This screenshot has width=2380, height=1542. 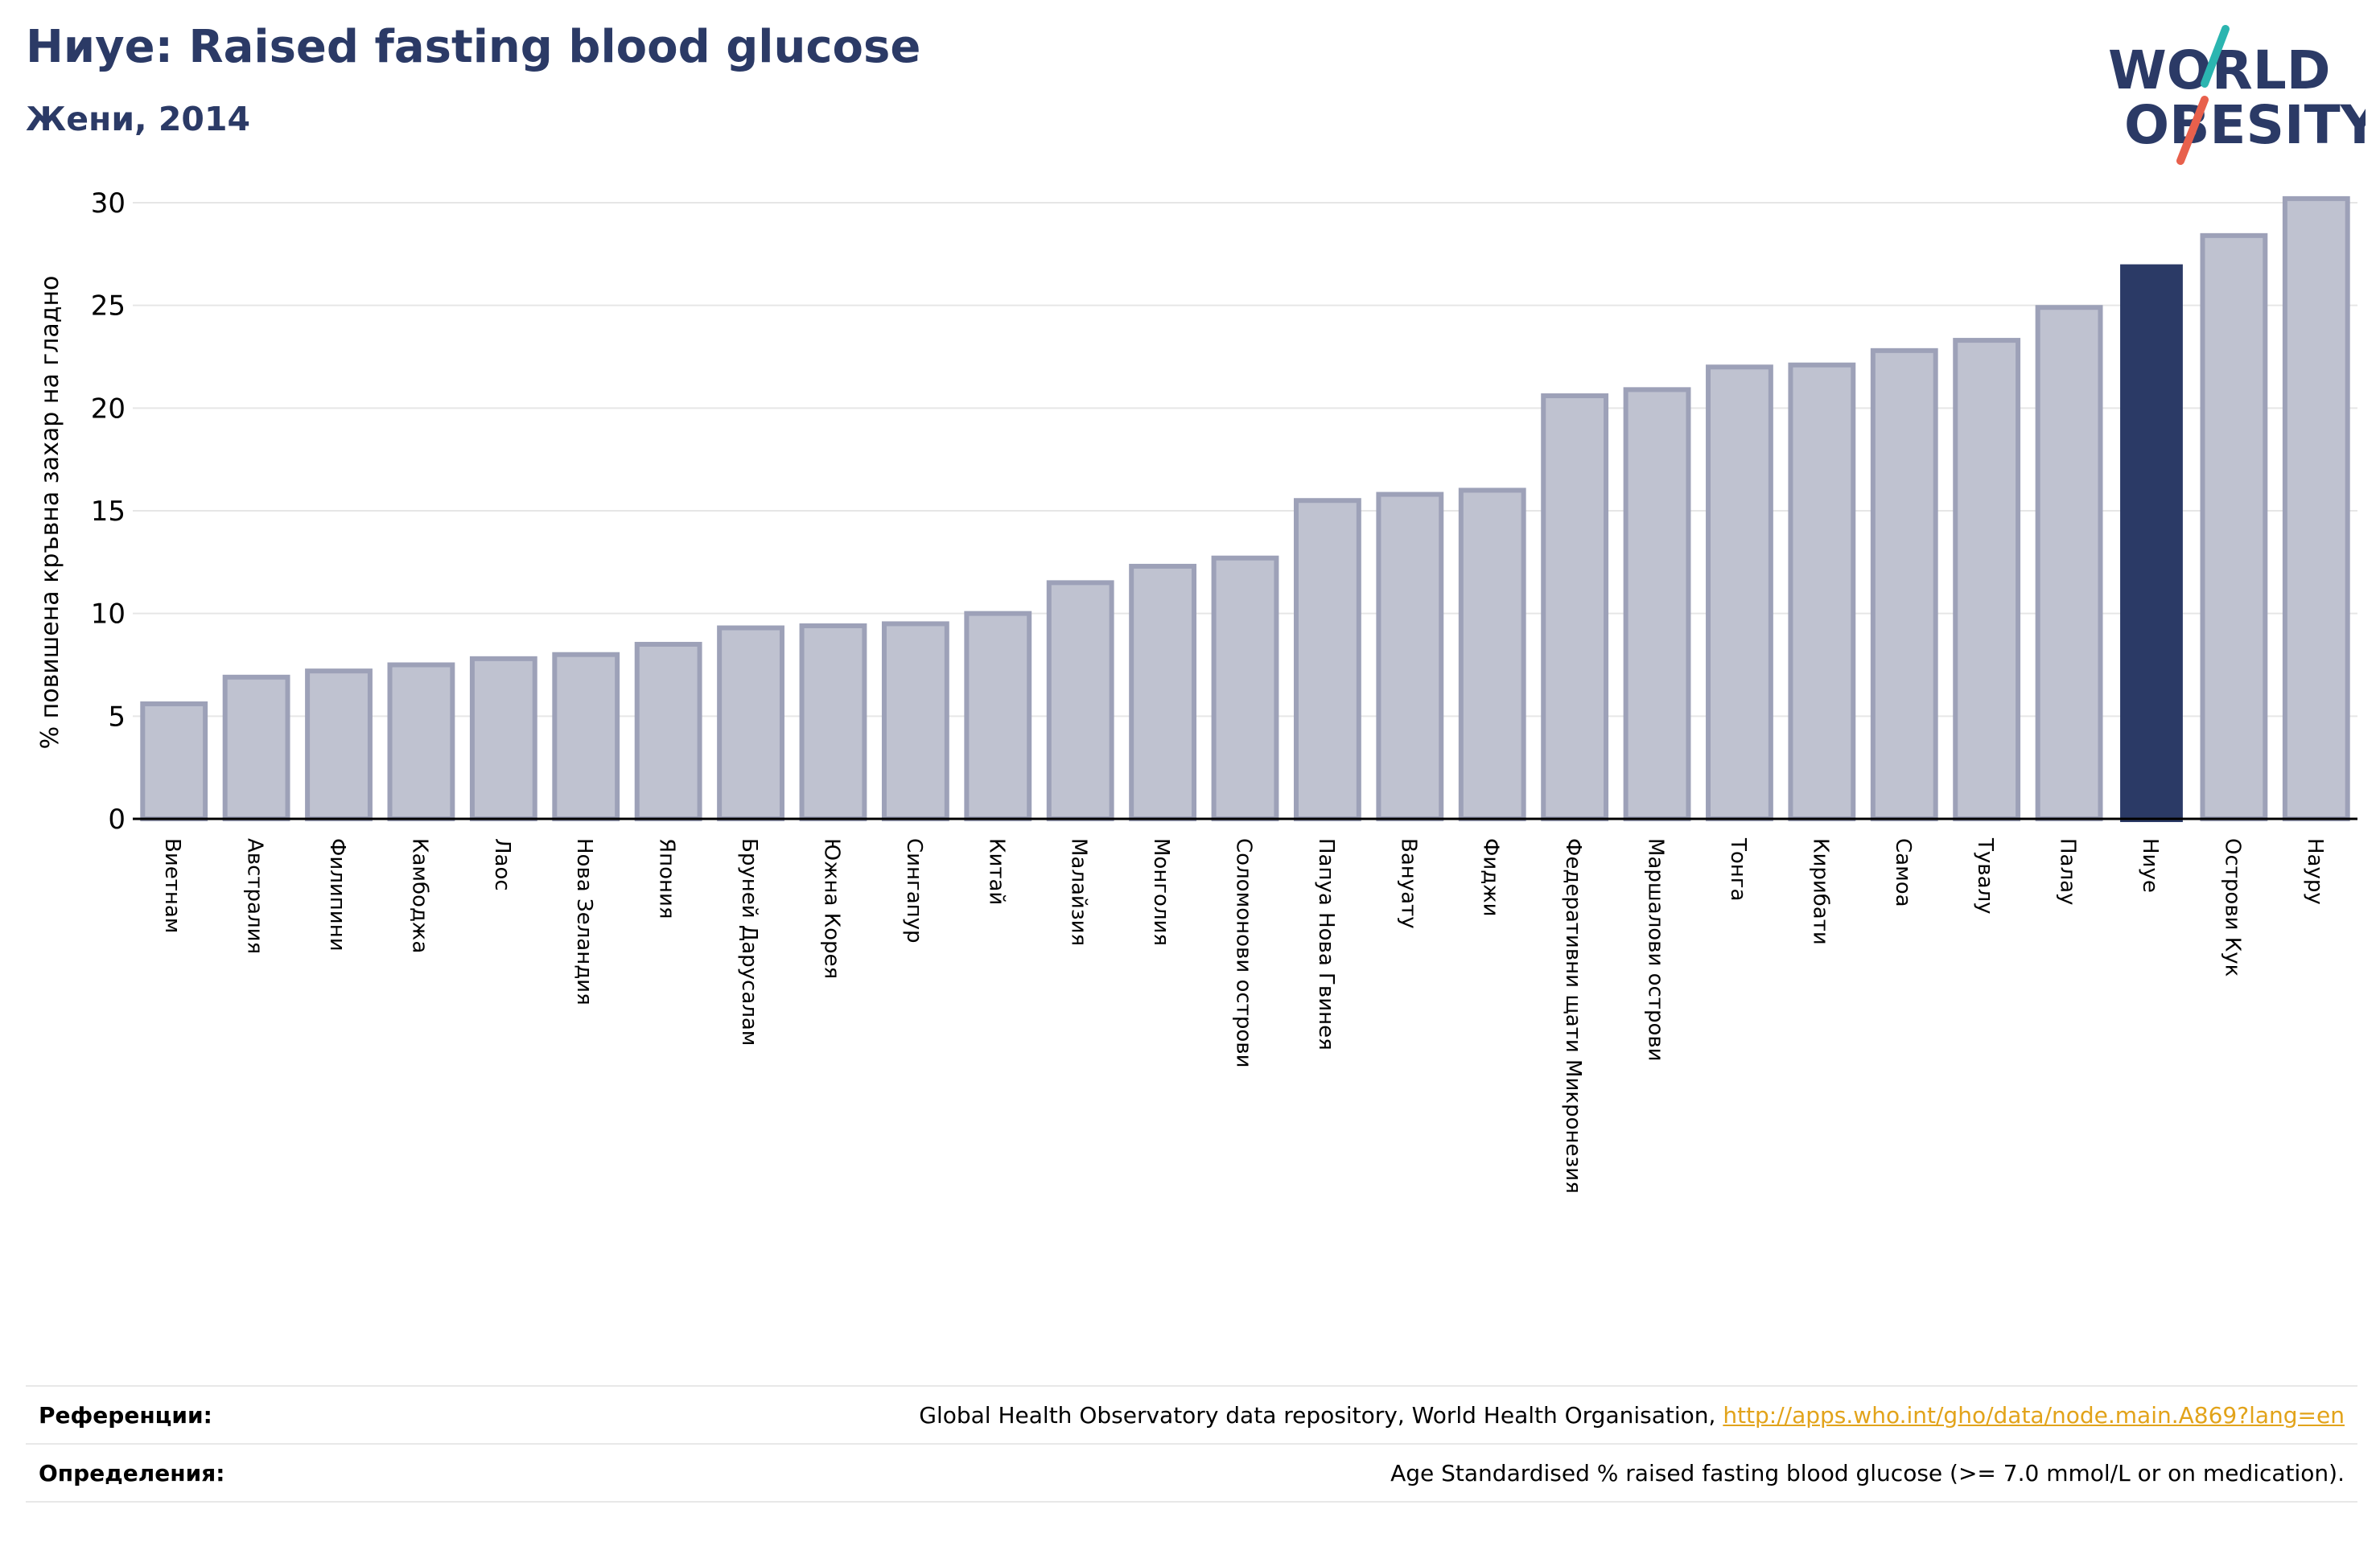 What do you see at coordinates (1656, 950) in the screenshot?
I see `x-tick-label: Маршалови острови` at bounding box center [1656, 950].